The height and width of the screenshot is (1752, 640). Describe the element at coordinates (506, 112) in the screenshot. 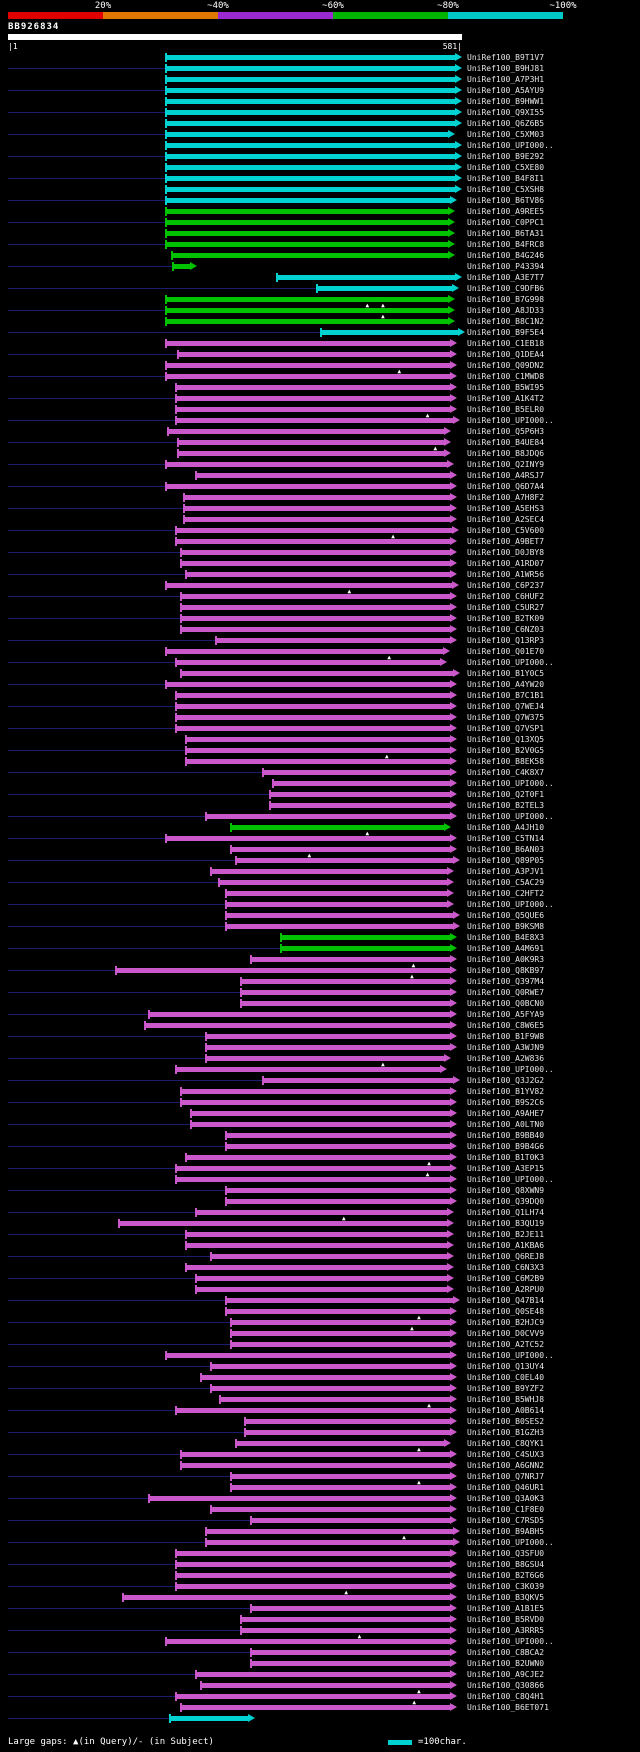

I see `hit-label: UniRef100_Q9XI55` at that location.